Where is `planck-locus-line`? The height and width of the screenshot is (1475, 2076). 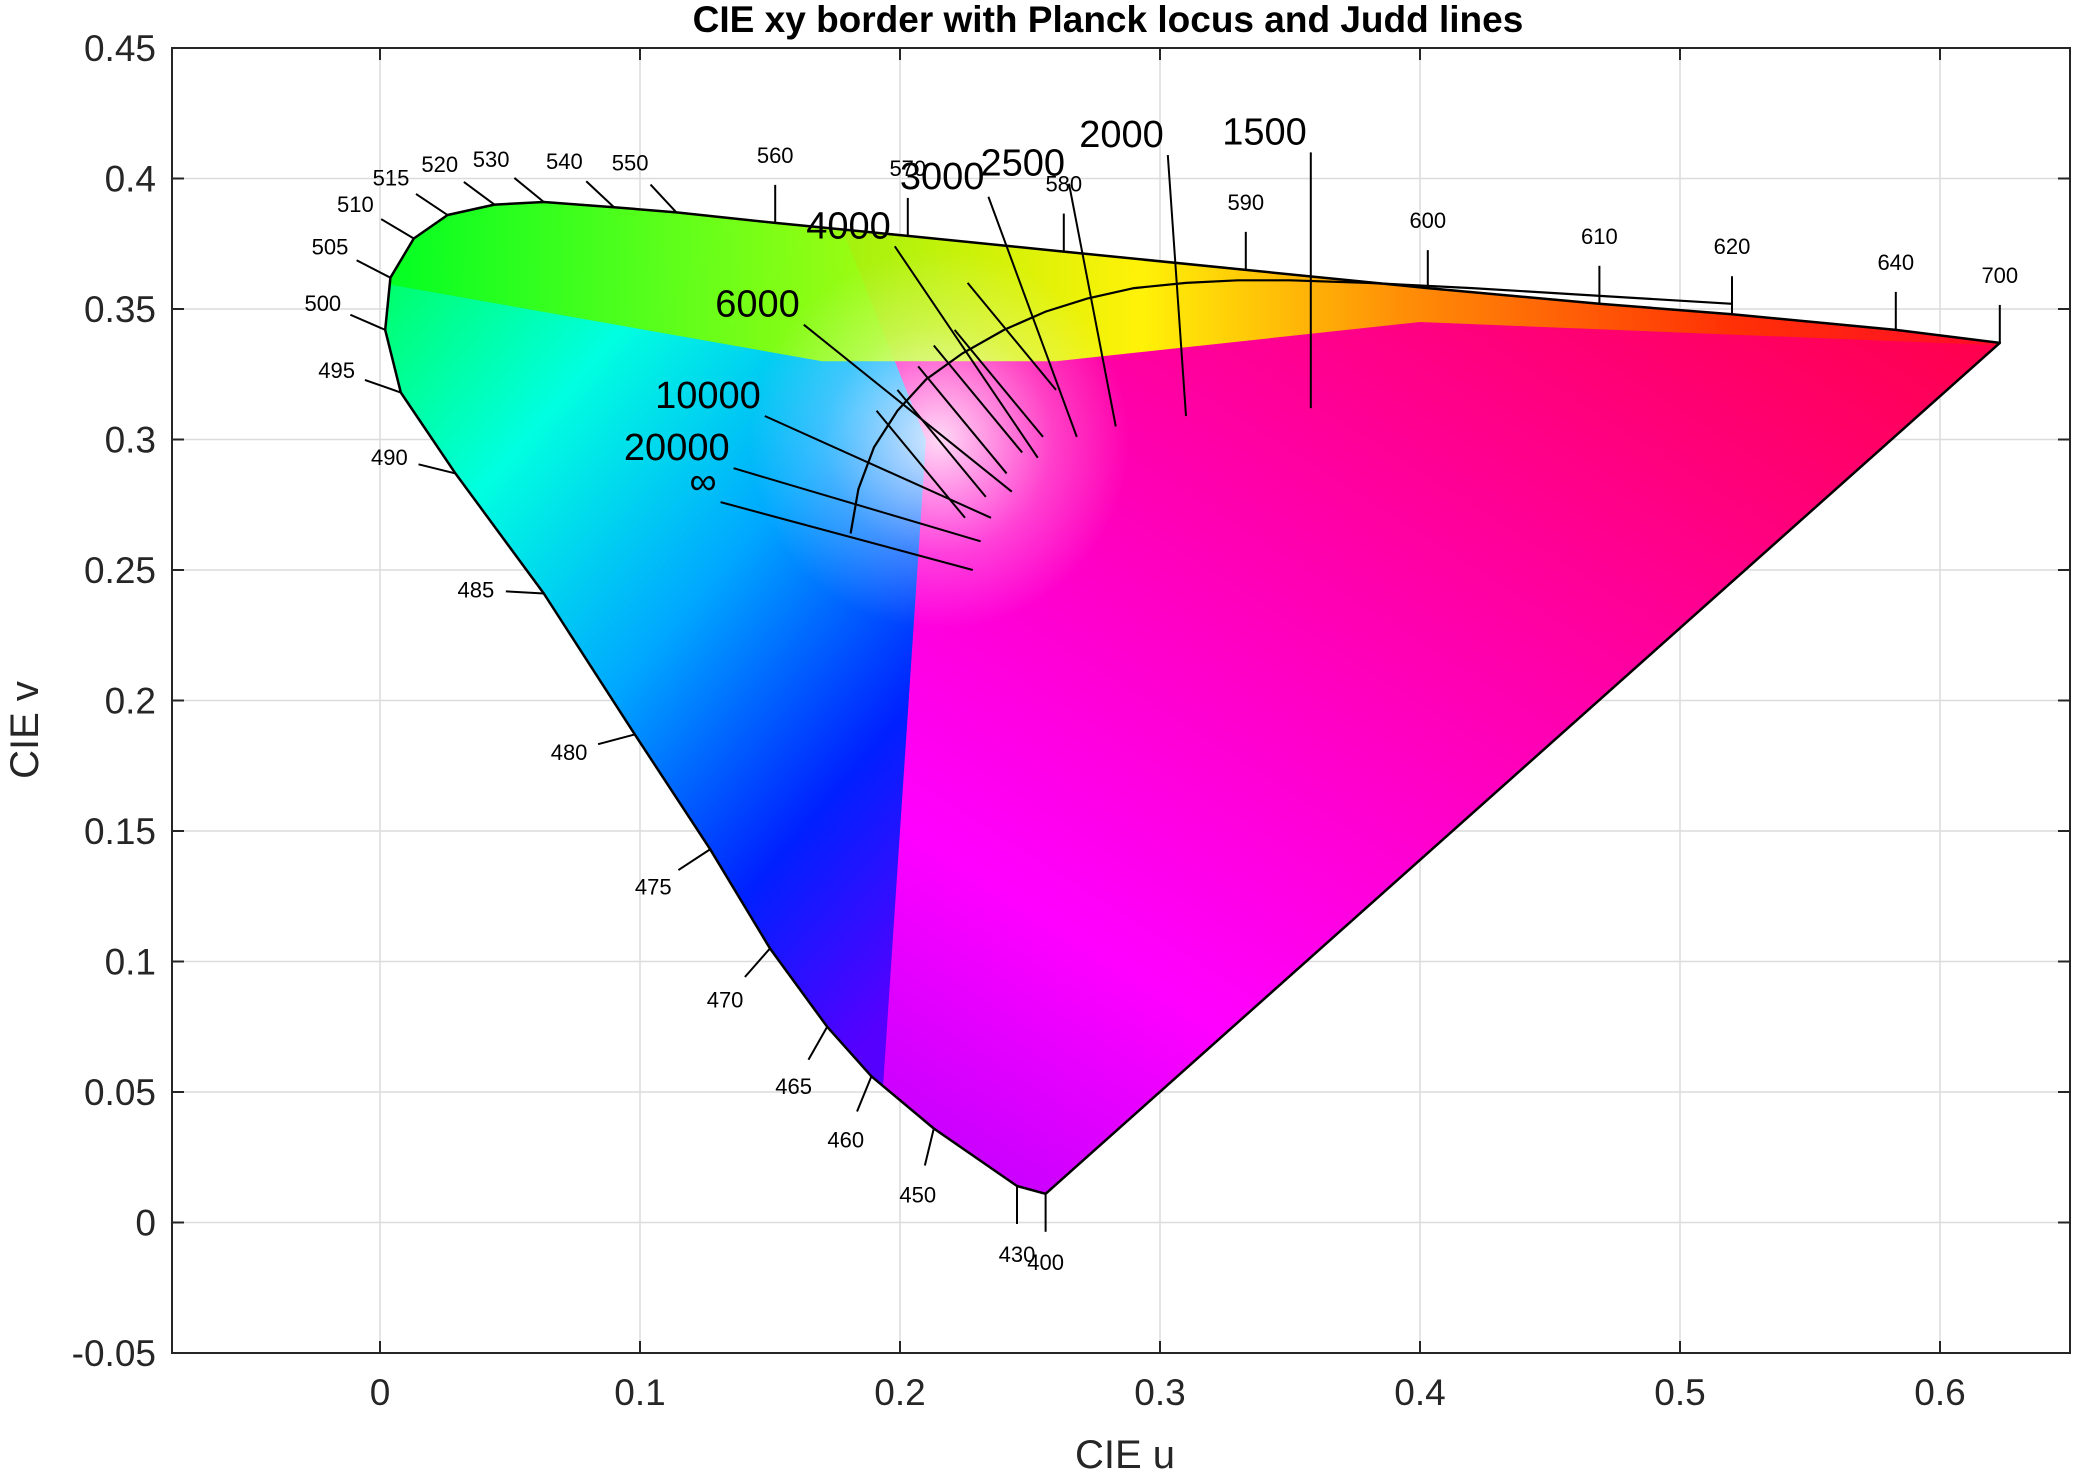 planck-locus-line is located at coordinates (1291, 406).